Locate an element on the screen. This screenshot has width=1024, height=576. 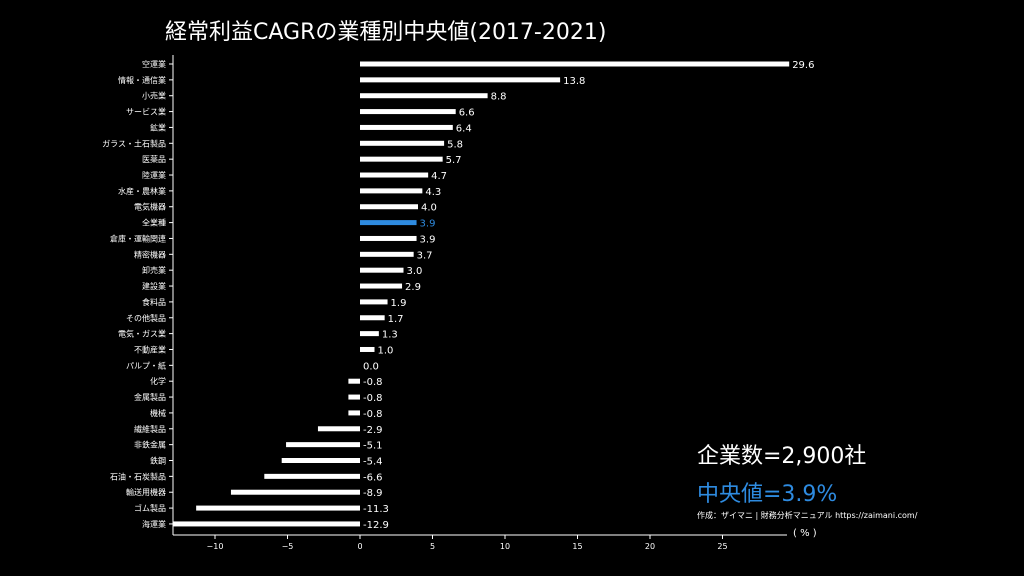
value-label: 2.9 is located at coordinates (413, 287).